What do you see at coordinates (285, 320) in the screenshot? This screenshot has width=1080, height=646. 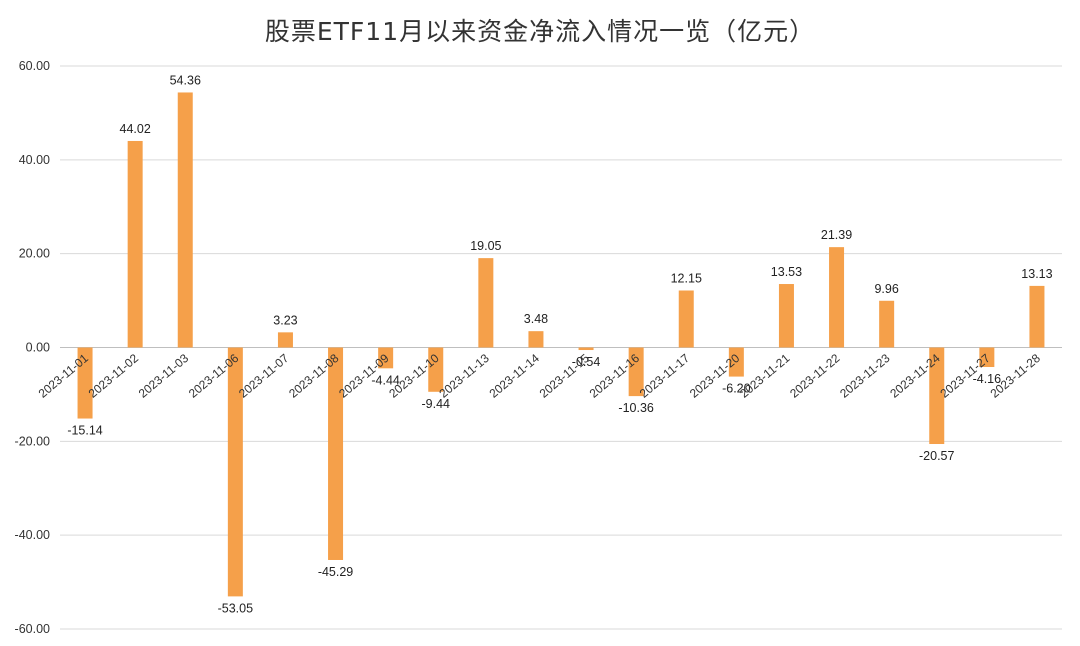 I see `data-label: 3.23` at bounding box center [285, 320].